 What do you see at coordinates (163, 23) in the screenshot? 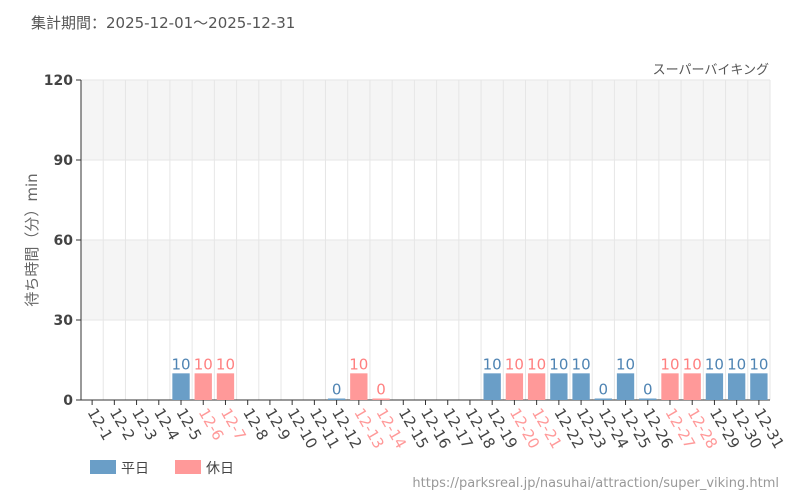
I see `chart-title: 集計期間：2025-12-01～2025-12-31` at bounding box center [163, 23].